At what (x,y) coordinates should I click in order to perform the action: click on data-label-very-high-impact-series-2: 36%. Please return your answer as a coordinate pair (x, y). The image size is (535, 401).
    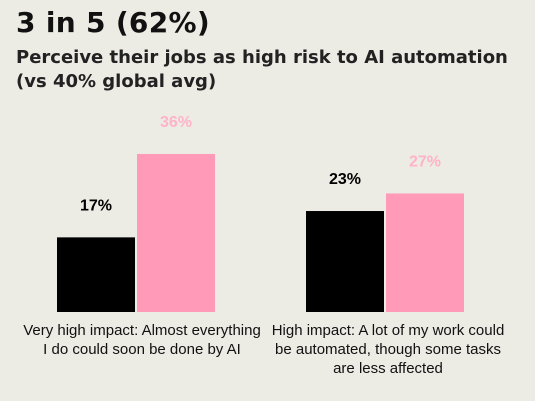
    Looking at the image, I should click on (176, 122).